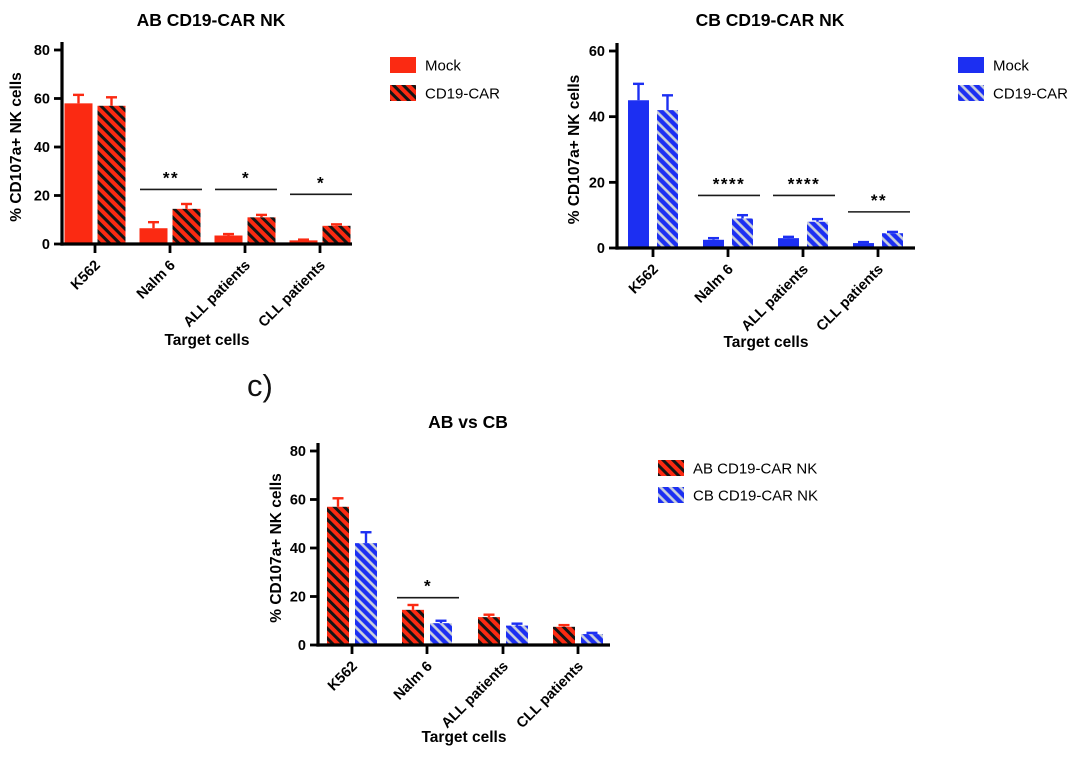 The height and width of the screenshot is (760, 1080). I want to click on chart-title: AB vs CB, so click(468, 422).